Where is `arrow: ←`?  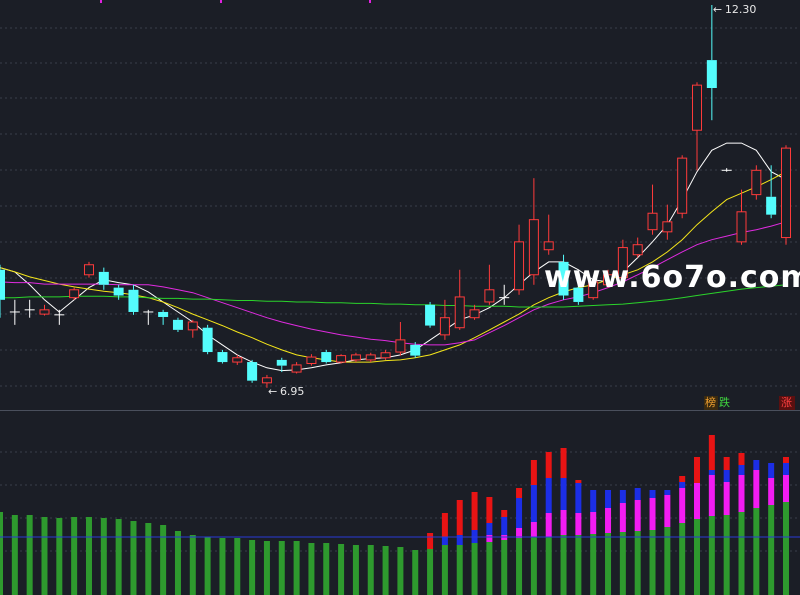 arrow: ← is located at coordinates (272, 391).